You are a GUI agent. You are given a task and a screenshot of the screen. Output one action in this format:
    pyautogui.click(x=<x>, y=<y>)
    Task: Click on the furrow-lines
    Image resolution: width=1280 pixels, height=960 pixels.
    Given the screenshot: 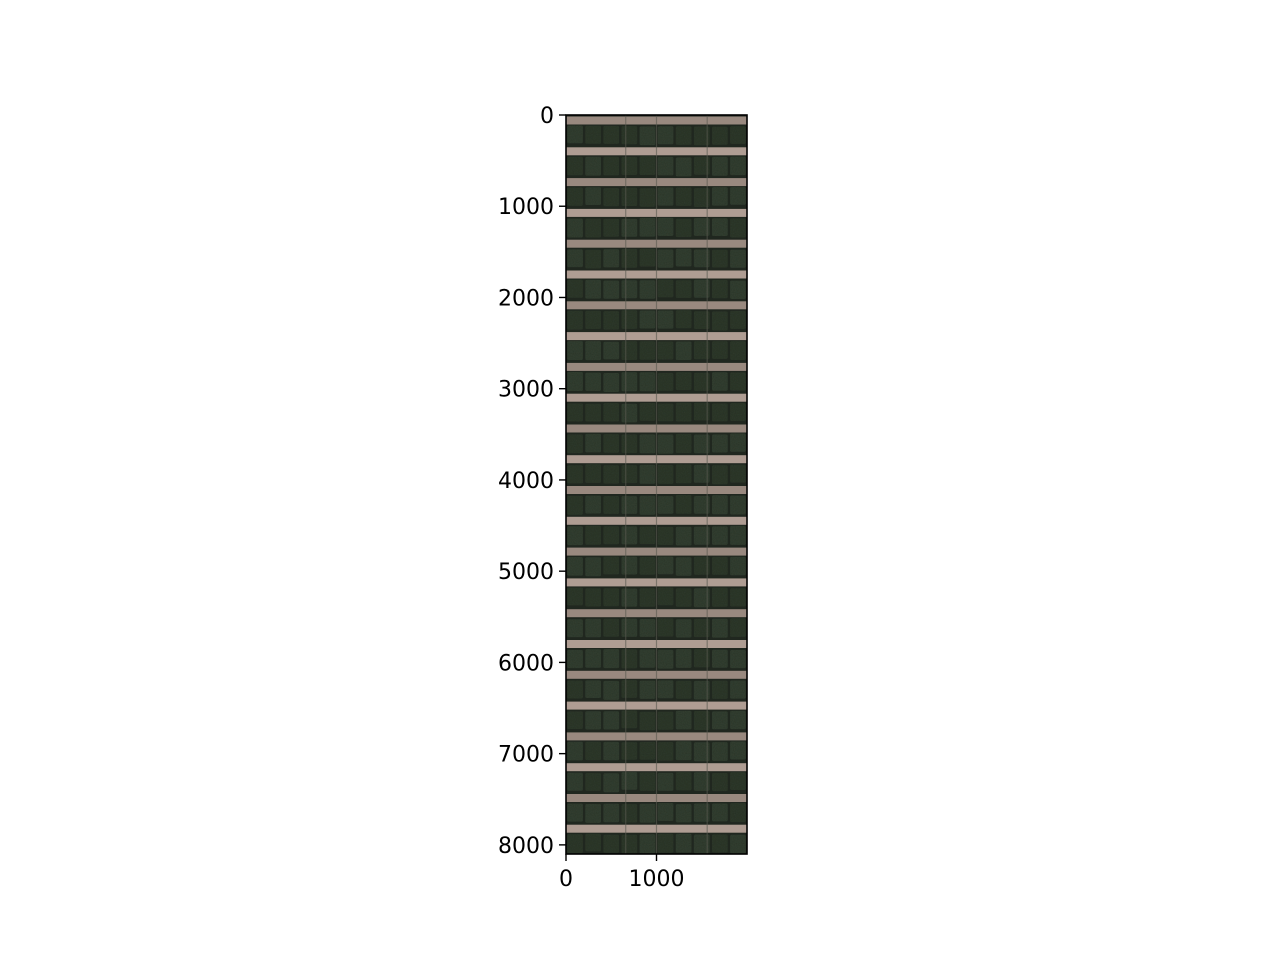 What is the action you would take?
    pyautogui.click(x=666, y=484)
    